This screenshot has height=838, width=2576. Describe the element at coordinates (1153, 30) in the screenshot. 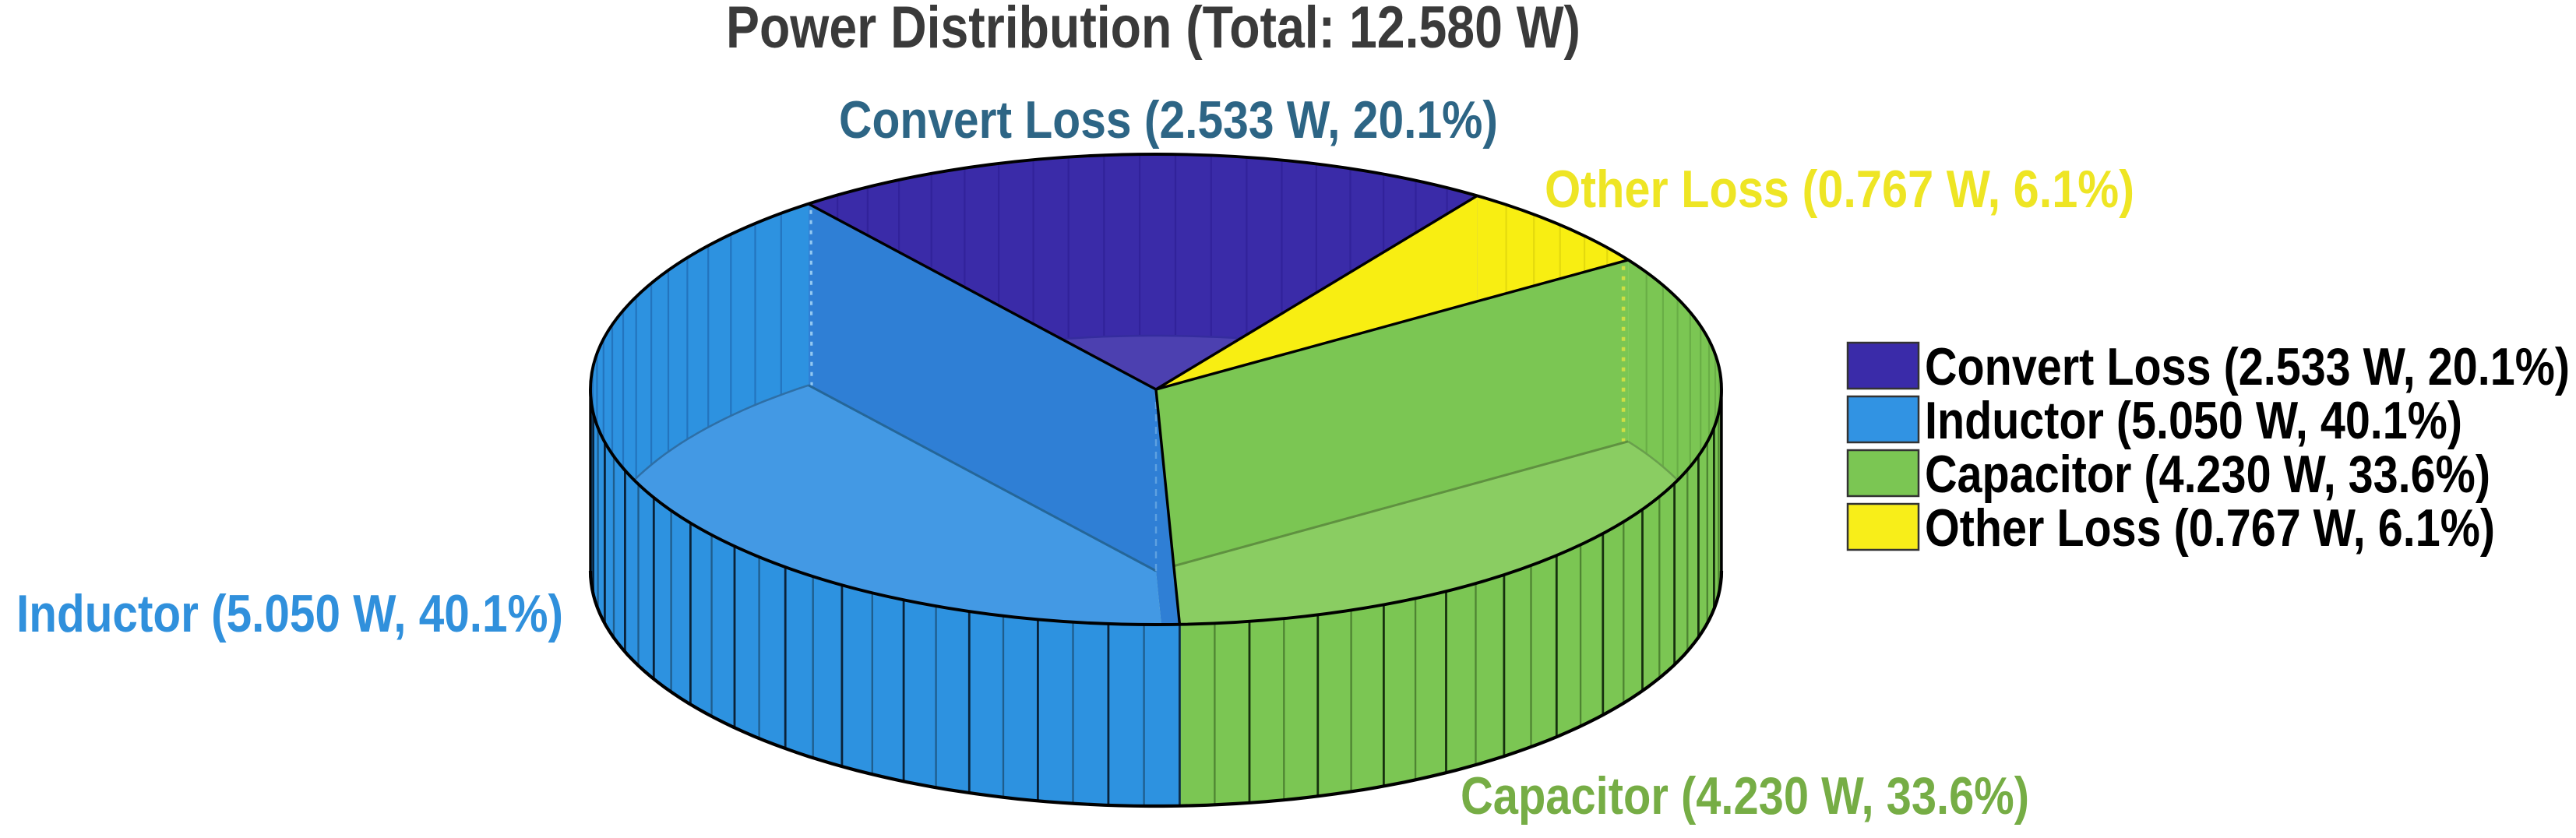

I see `svg-text:Power Distribution (Total: 12.: Power Distribution (Total: 12.580 W)` at that location.